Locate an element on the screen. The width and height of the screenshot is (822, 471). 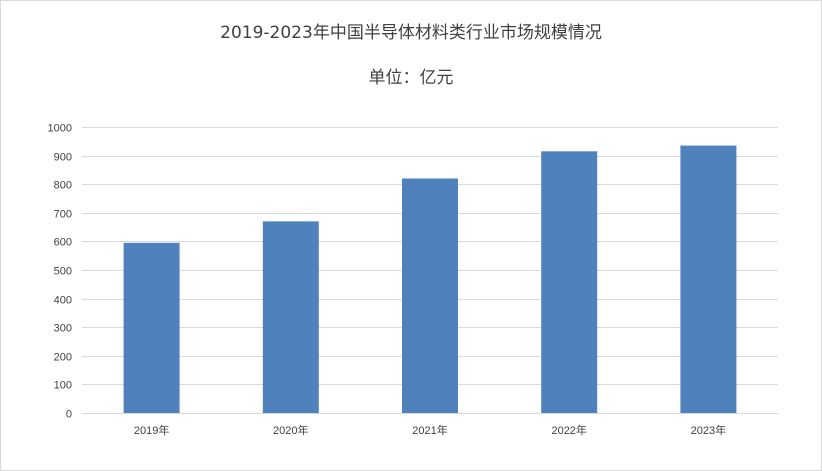
x-tick-label: 2019年 is located at coordinates (151, 430).